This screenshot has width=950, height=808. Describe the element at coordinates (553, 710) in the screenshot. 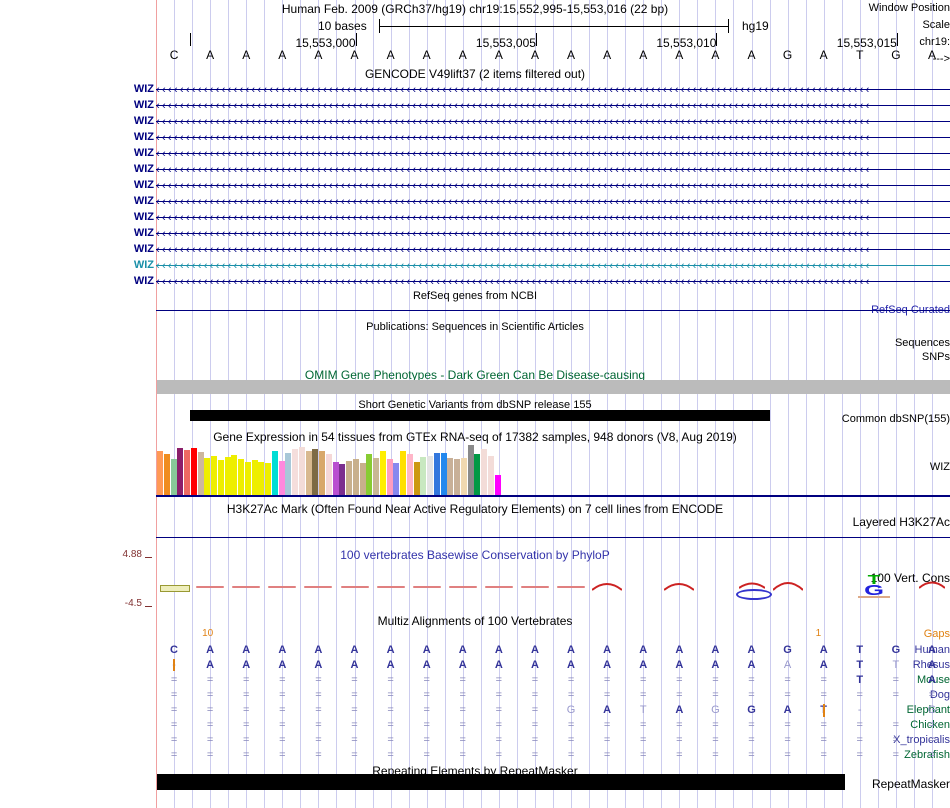

I see `multiz-species-row: ===========GATAGGAT-G` at that location.